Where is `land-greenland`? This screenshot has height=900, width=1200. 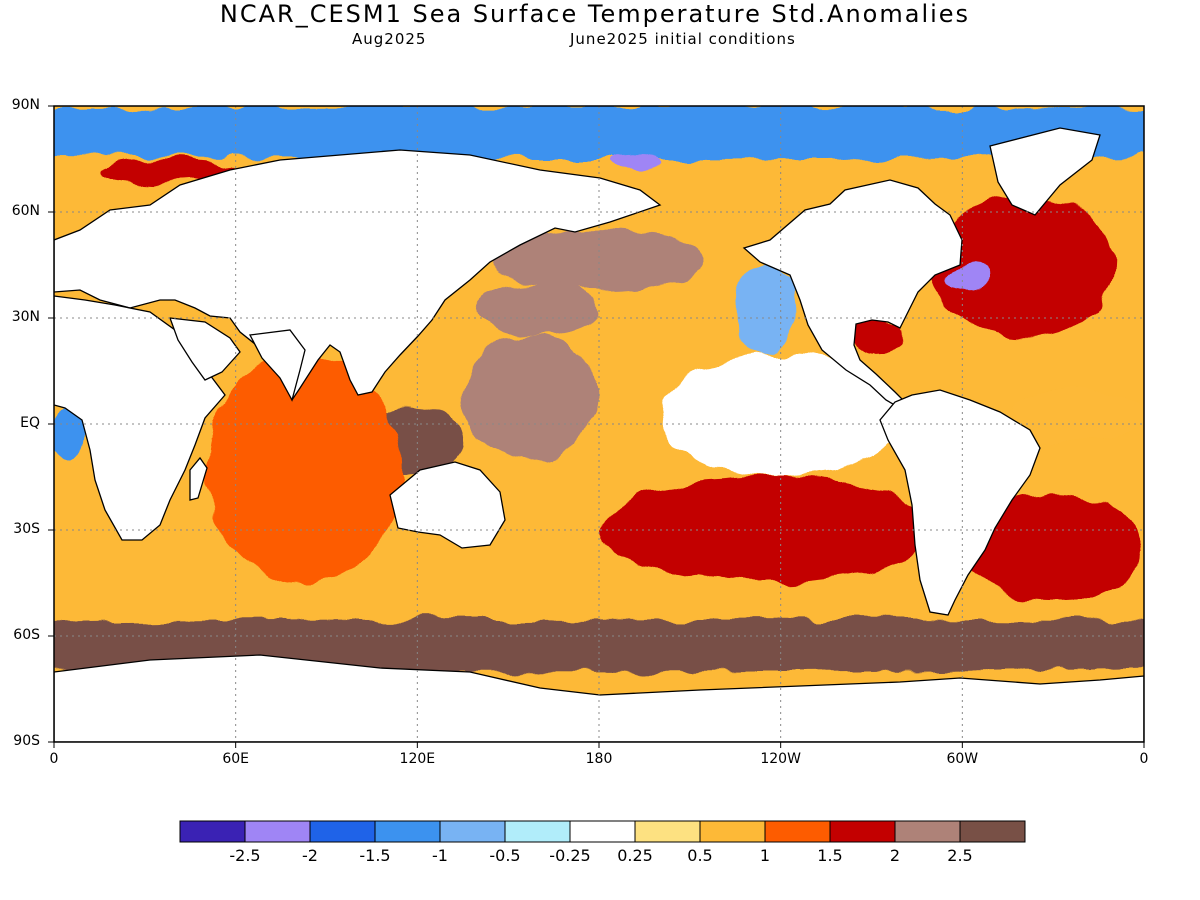
land-greenland is located at coordinates (1045, 171).